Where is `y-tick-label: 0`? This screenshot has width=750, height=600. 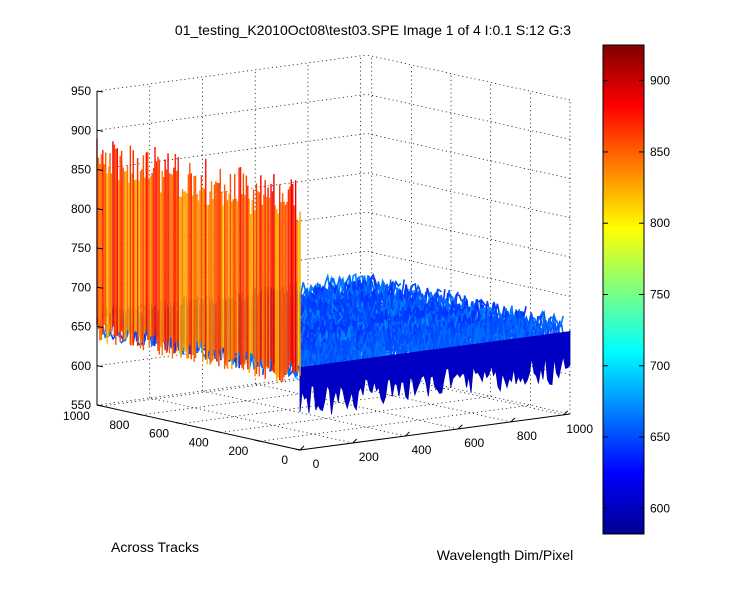
y-tick-label: 0 is located at coordinates (284, 460).